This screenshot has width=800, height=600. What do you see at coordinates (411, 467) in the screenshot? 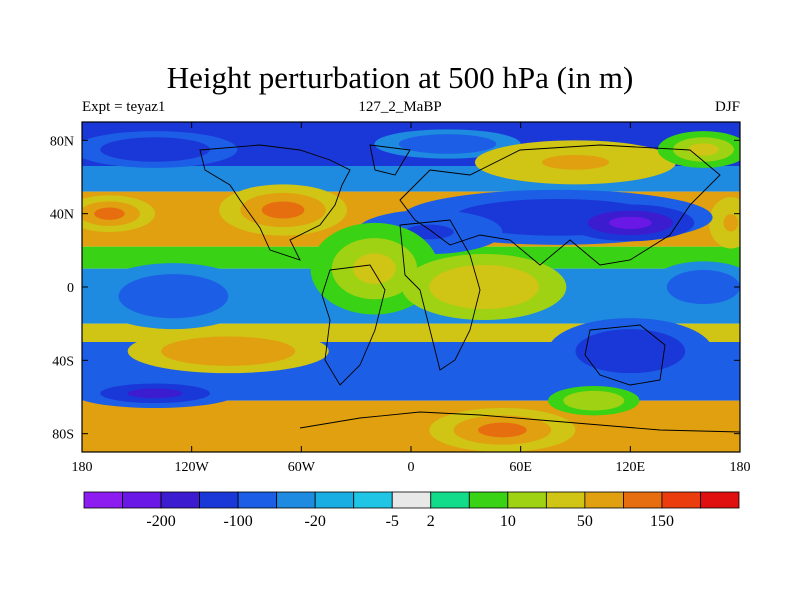
I see `x-tick-label: 0` at bounding box center [411, 467].